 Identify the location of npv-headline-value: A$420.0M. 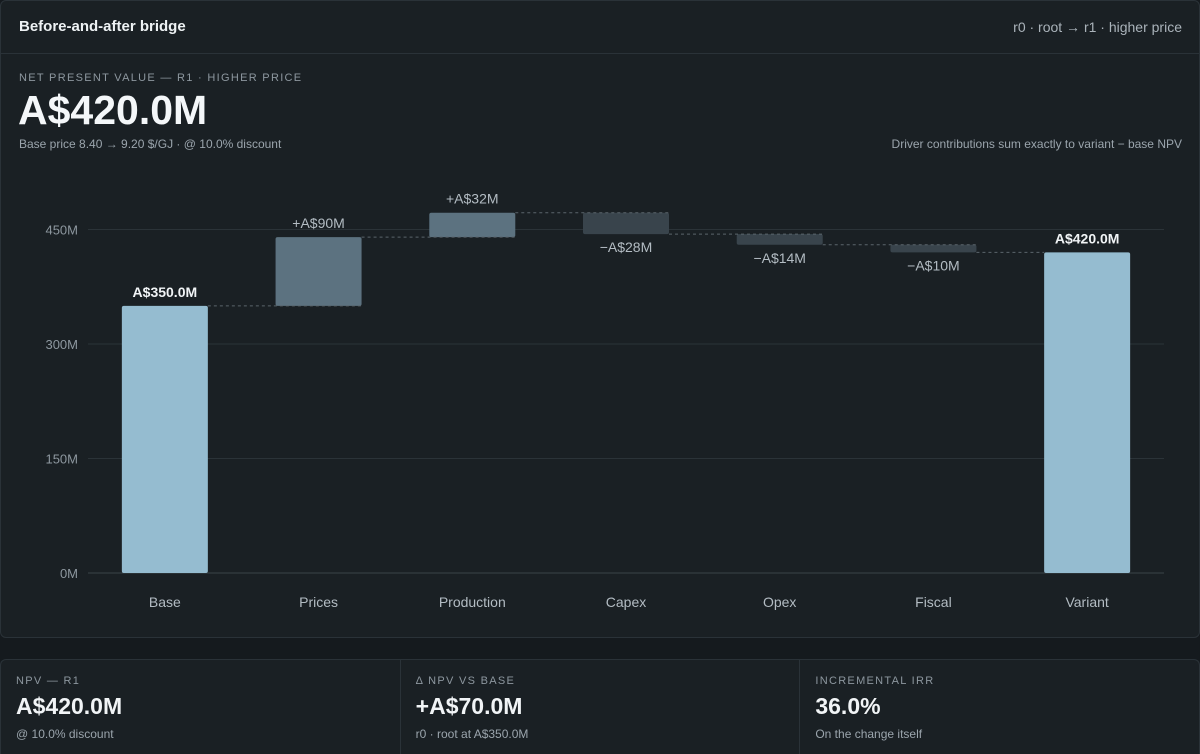
(113, 110).